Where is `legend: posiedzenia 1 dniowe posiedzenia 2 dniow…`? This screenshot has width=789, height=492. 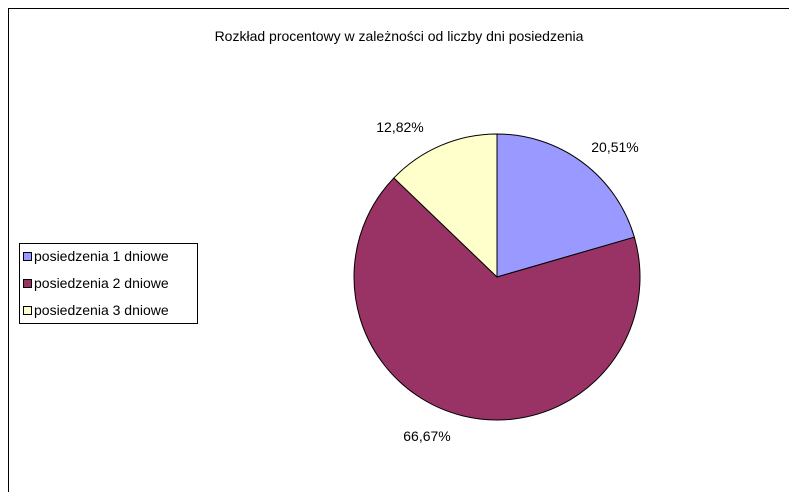
legend: posiedzenia 1 dniowe posiedzenia 2 dniow… is located at coordinates (108, 283).